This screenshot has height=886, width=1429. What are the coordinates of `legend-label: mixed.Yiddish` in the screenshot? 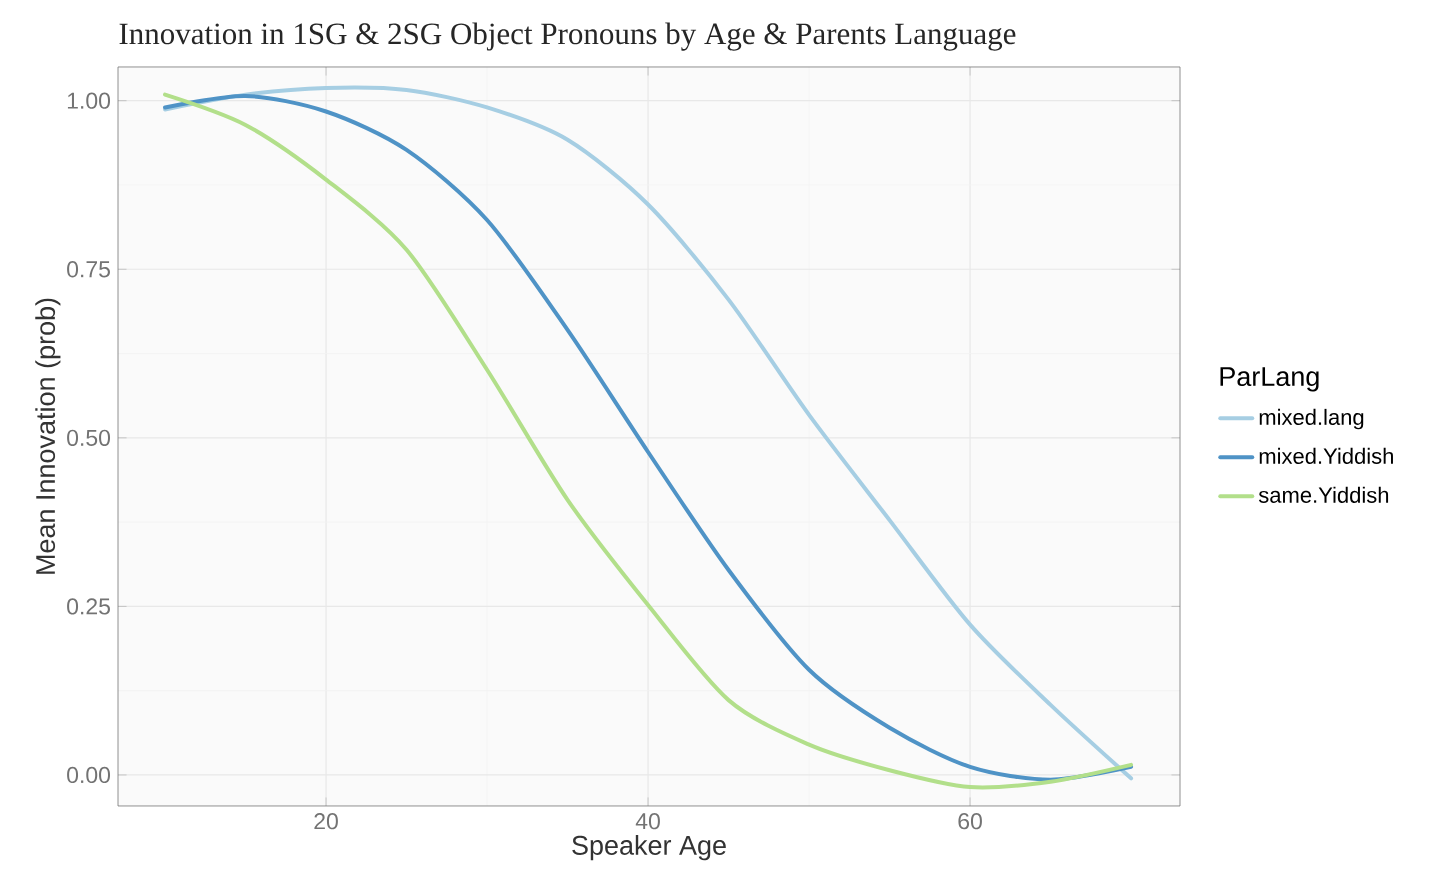 It's located at (1326, 455).